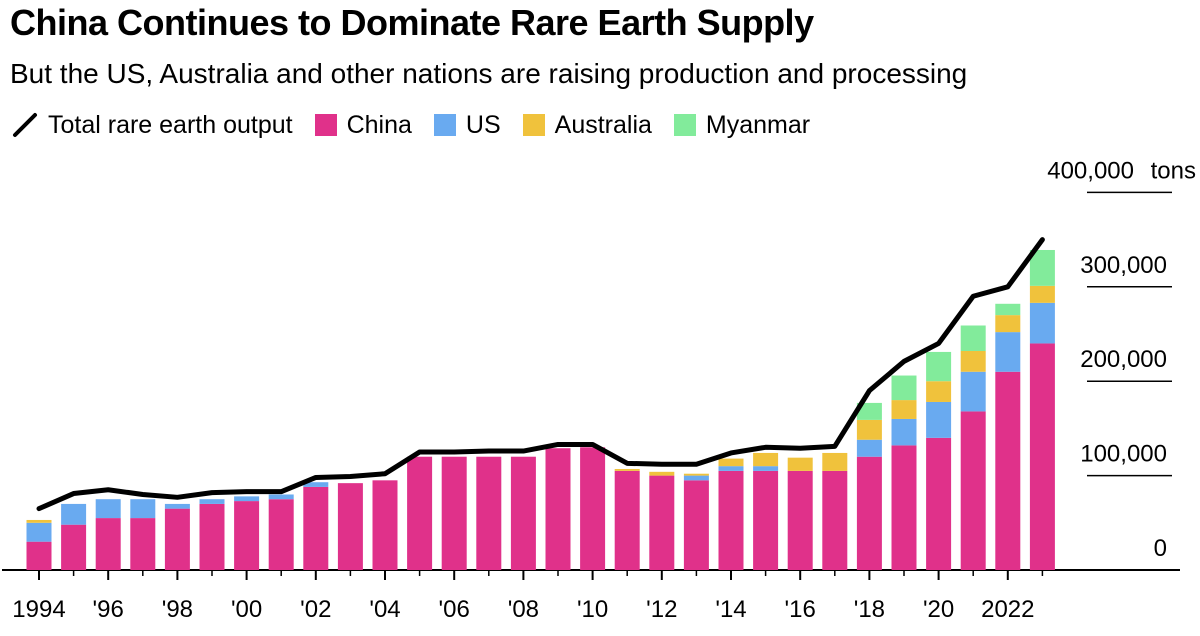 The height and width of the screenshot is (636, 1200). Describe the element at coordinates (835, 520) in the screenshot. I see `bar-china-2017` at that location.